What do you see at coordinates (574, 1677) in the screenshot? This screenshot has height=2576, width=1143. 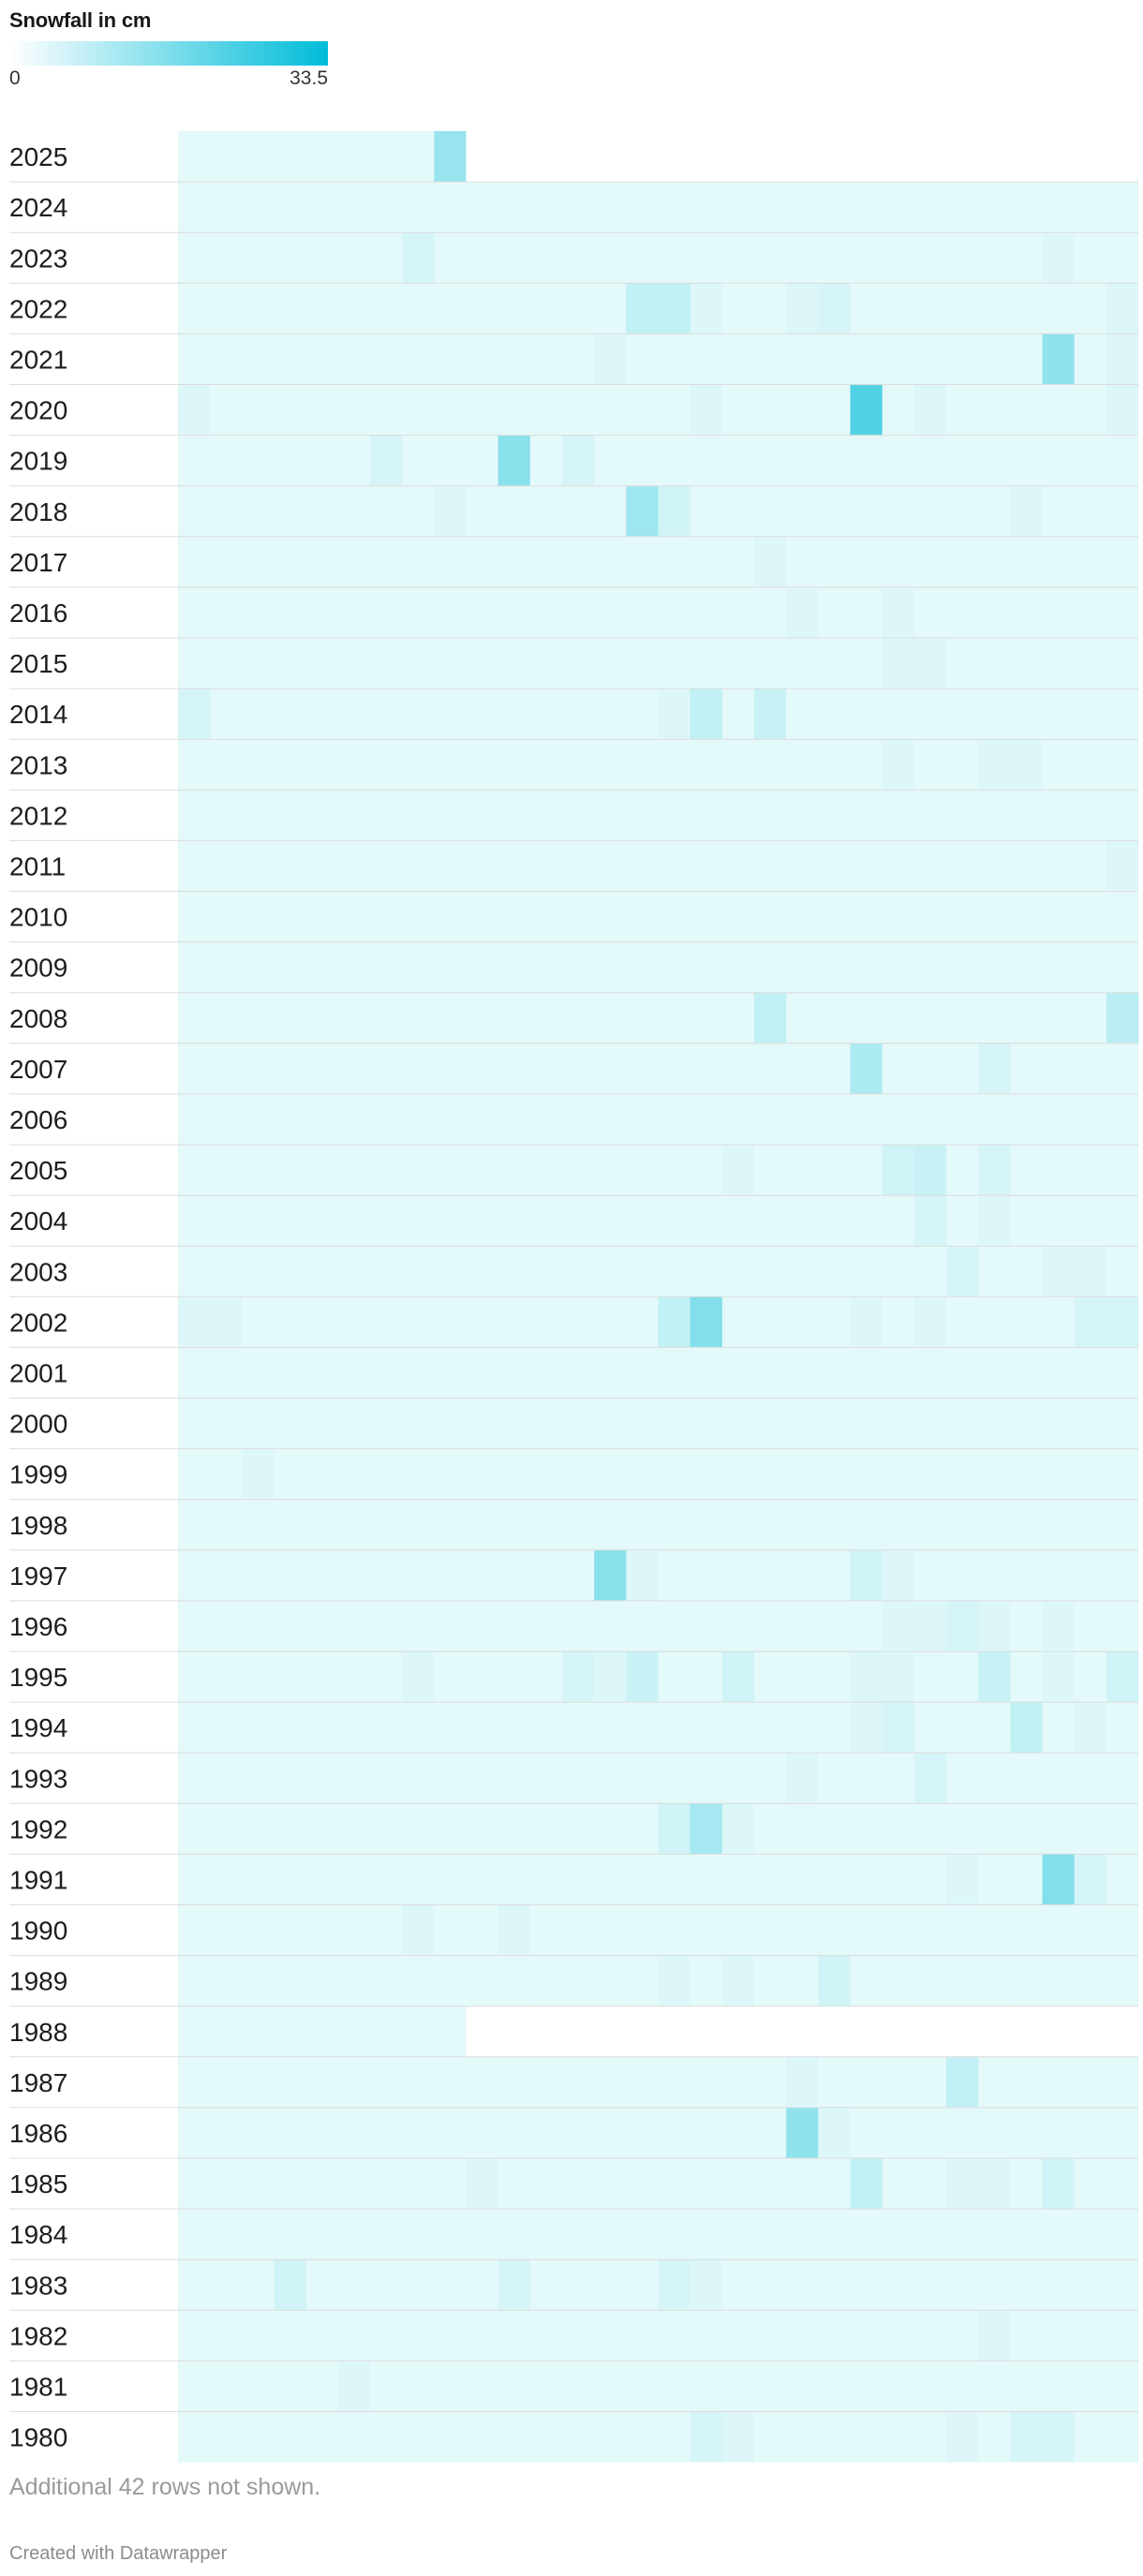 I see `heatmap-row-1995: 1995` at bounding box center [574, 1677].